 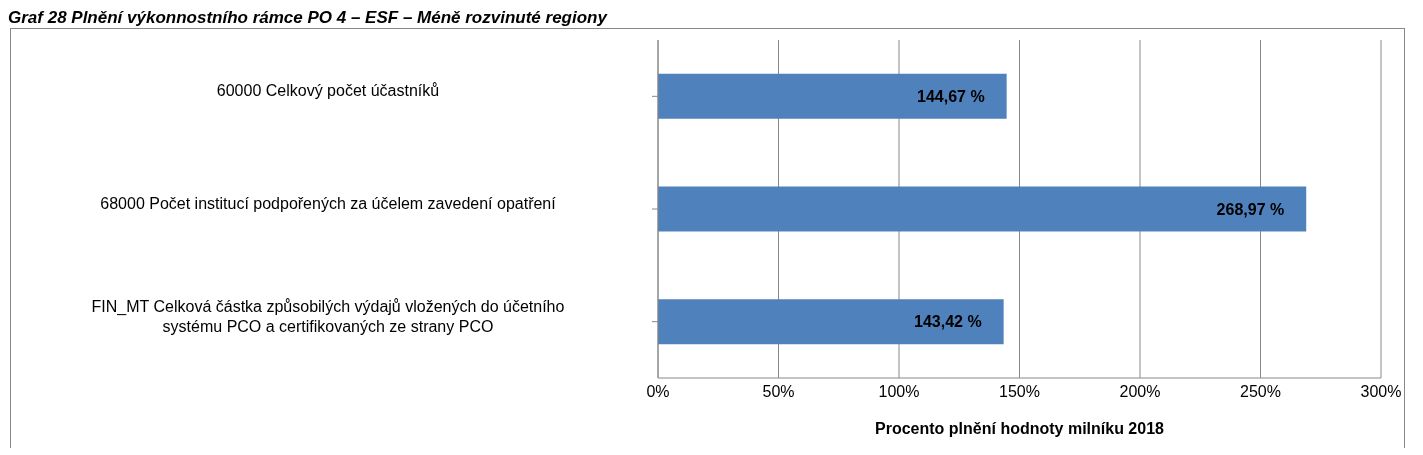 I want to click on x-tick-label: 0%, so click(x=658, y=392).